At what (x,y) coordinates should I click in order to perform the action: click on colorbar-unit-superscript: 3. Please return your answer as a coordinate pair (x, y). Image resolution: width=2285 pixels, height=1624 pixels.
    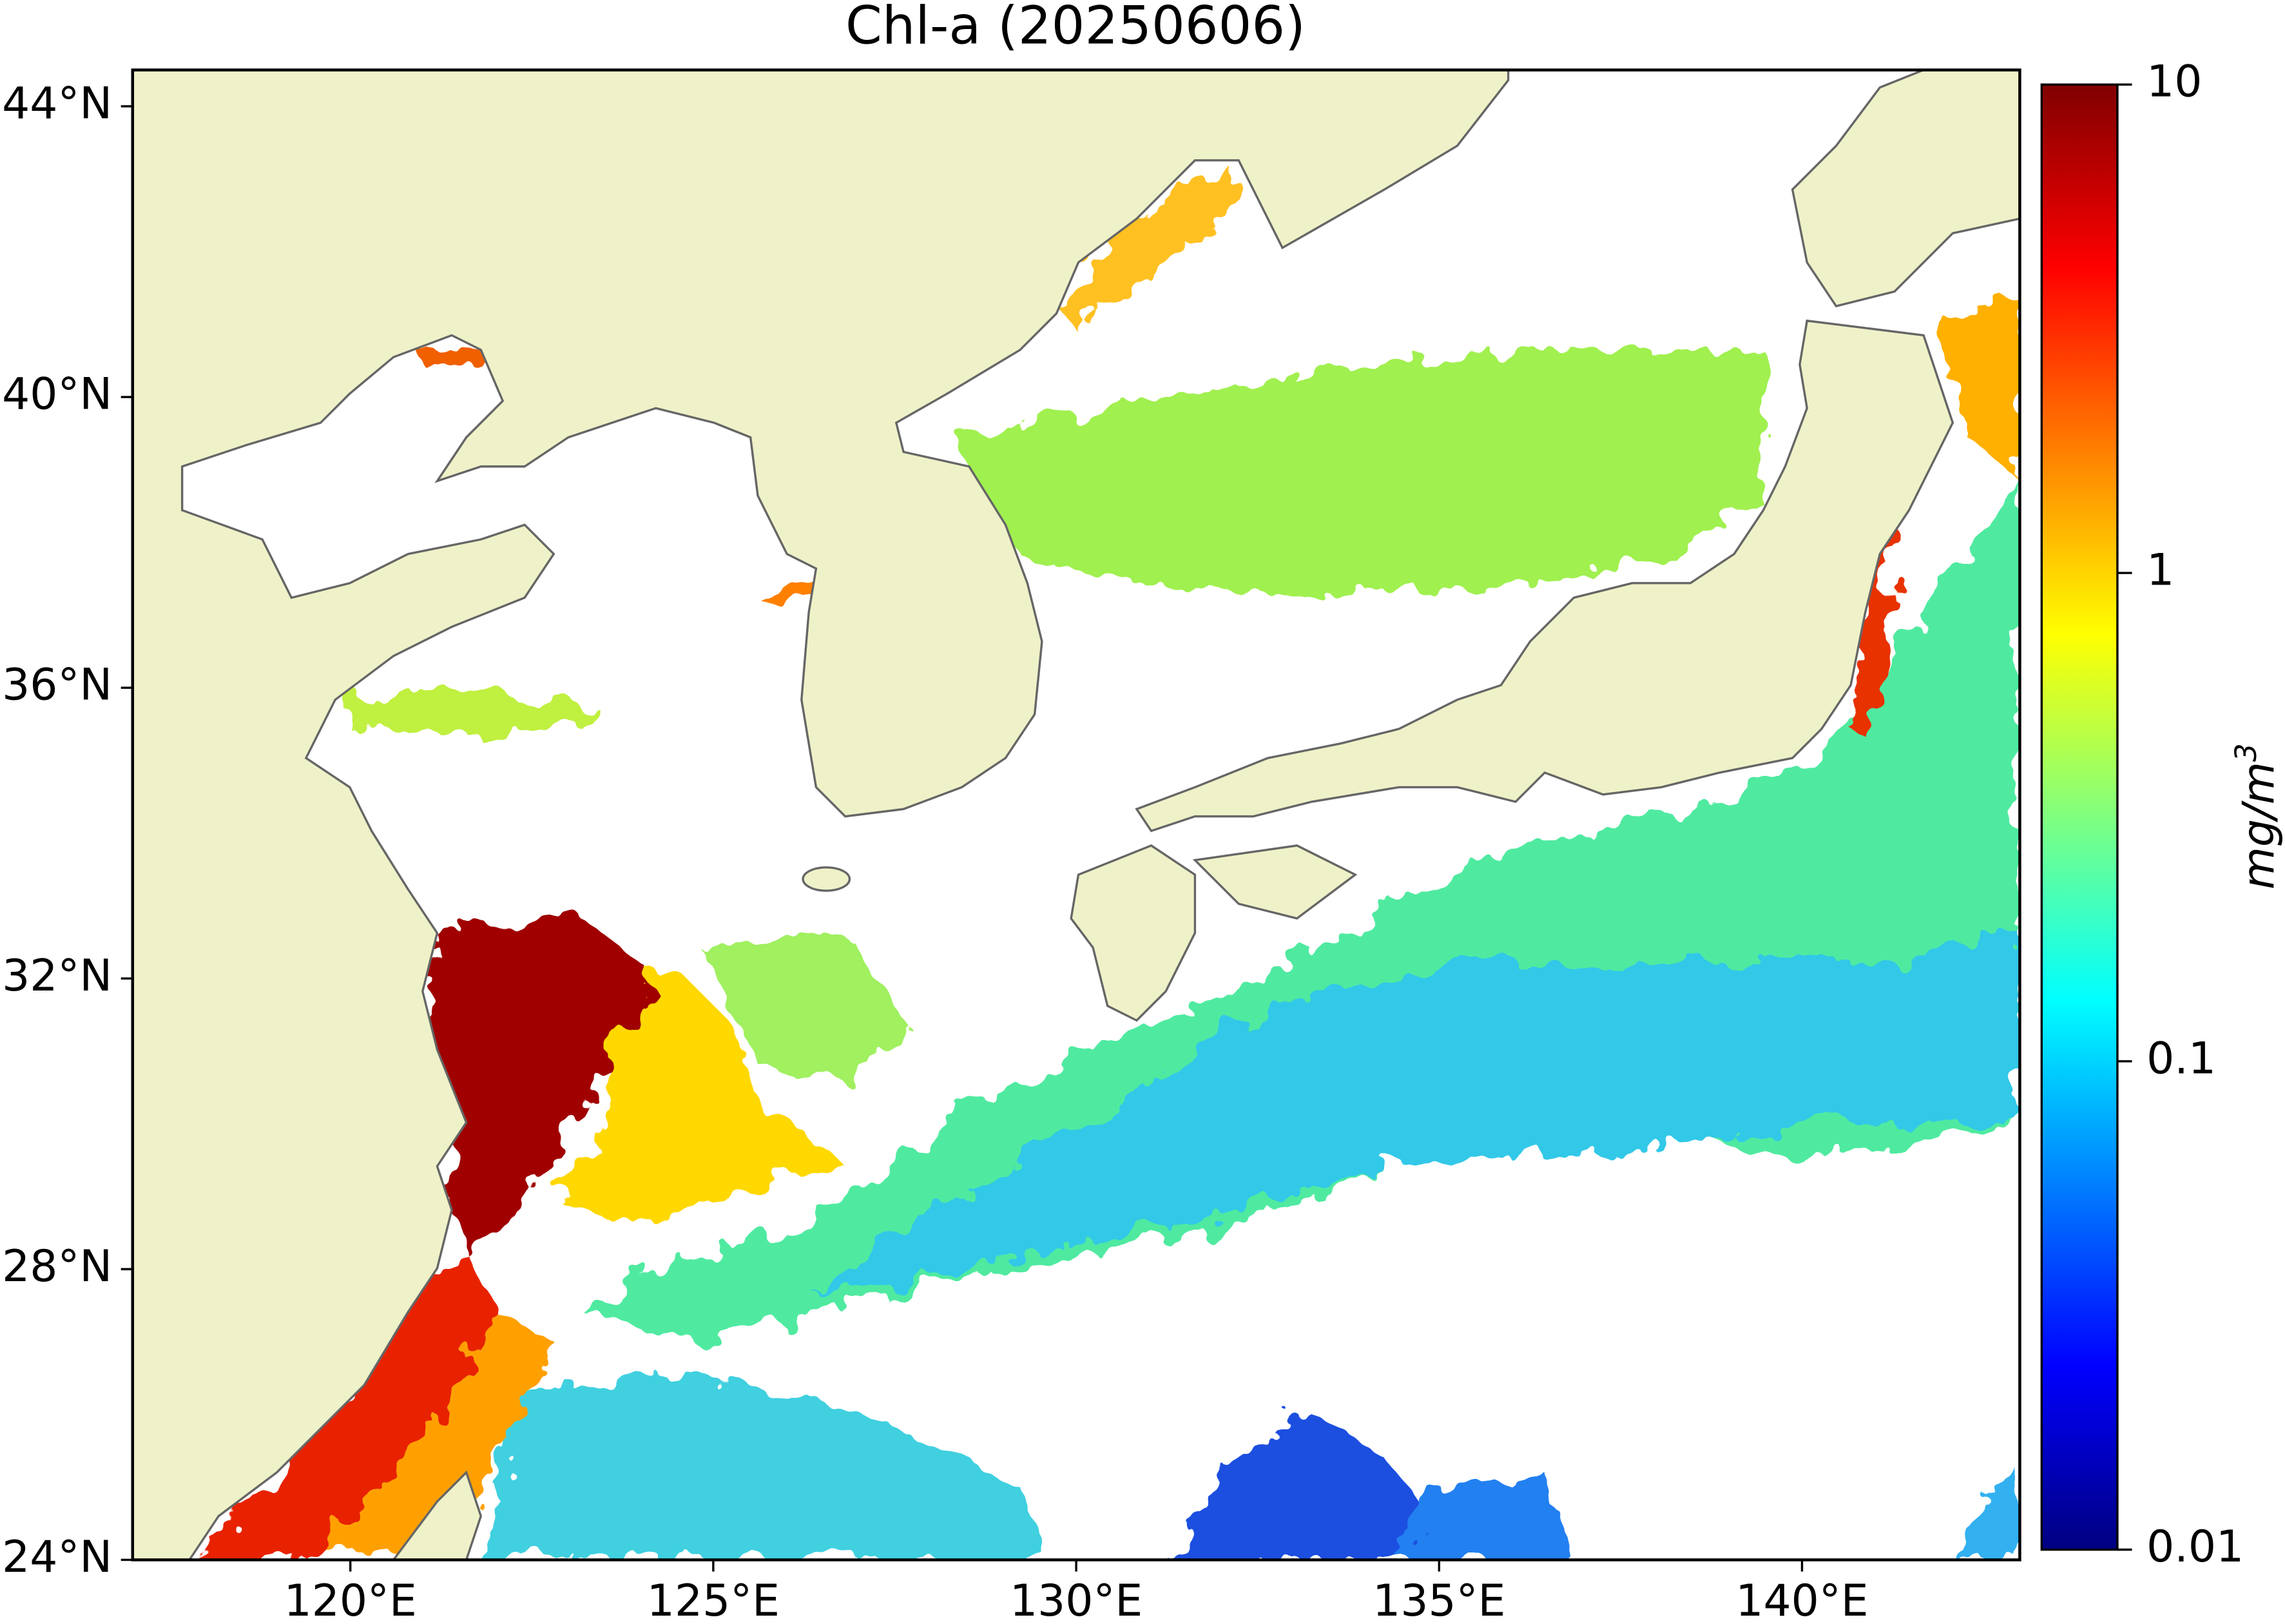
    Looking at the image, I should click on (2246, 753).